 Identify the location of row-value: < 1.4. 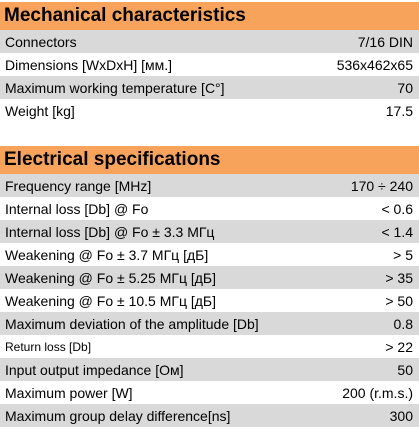
(397, 231).